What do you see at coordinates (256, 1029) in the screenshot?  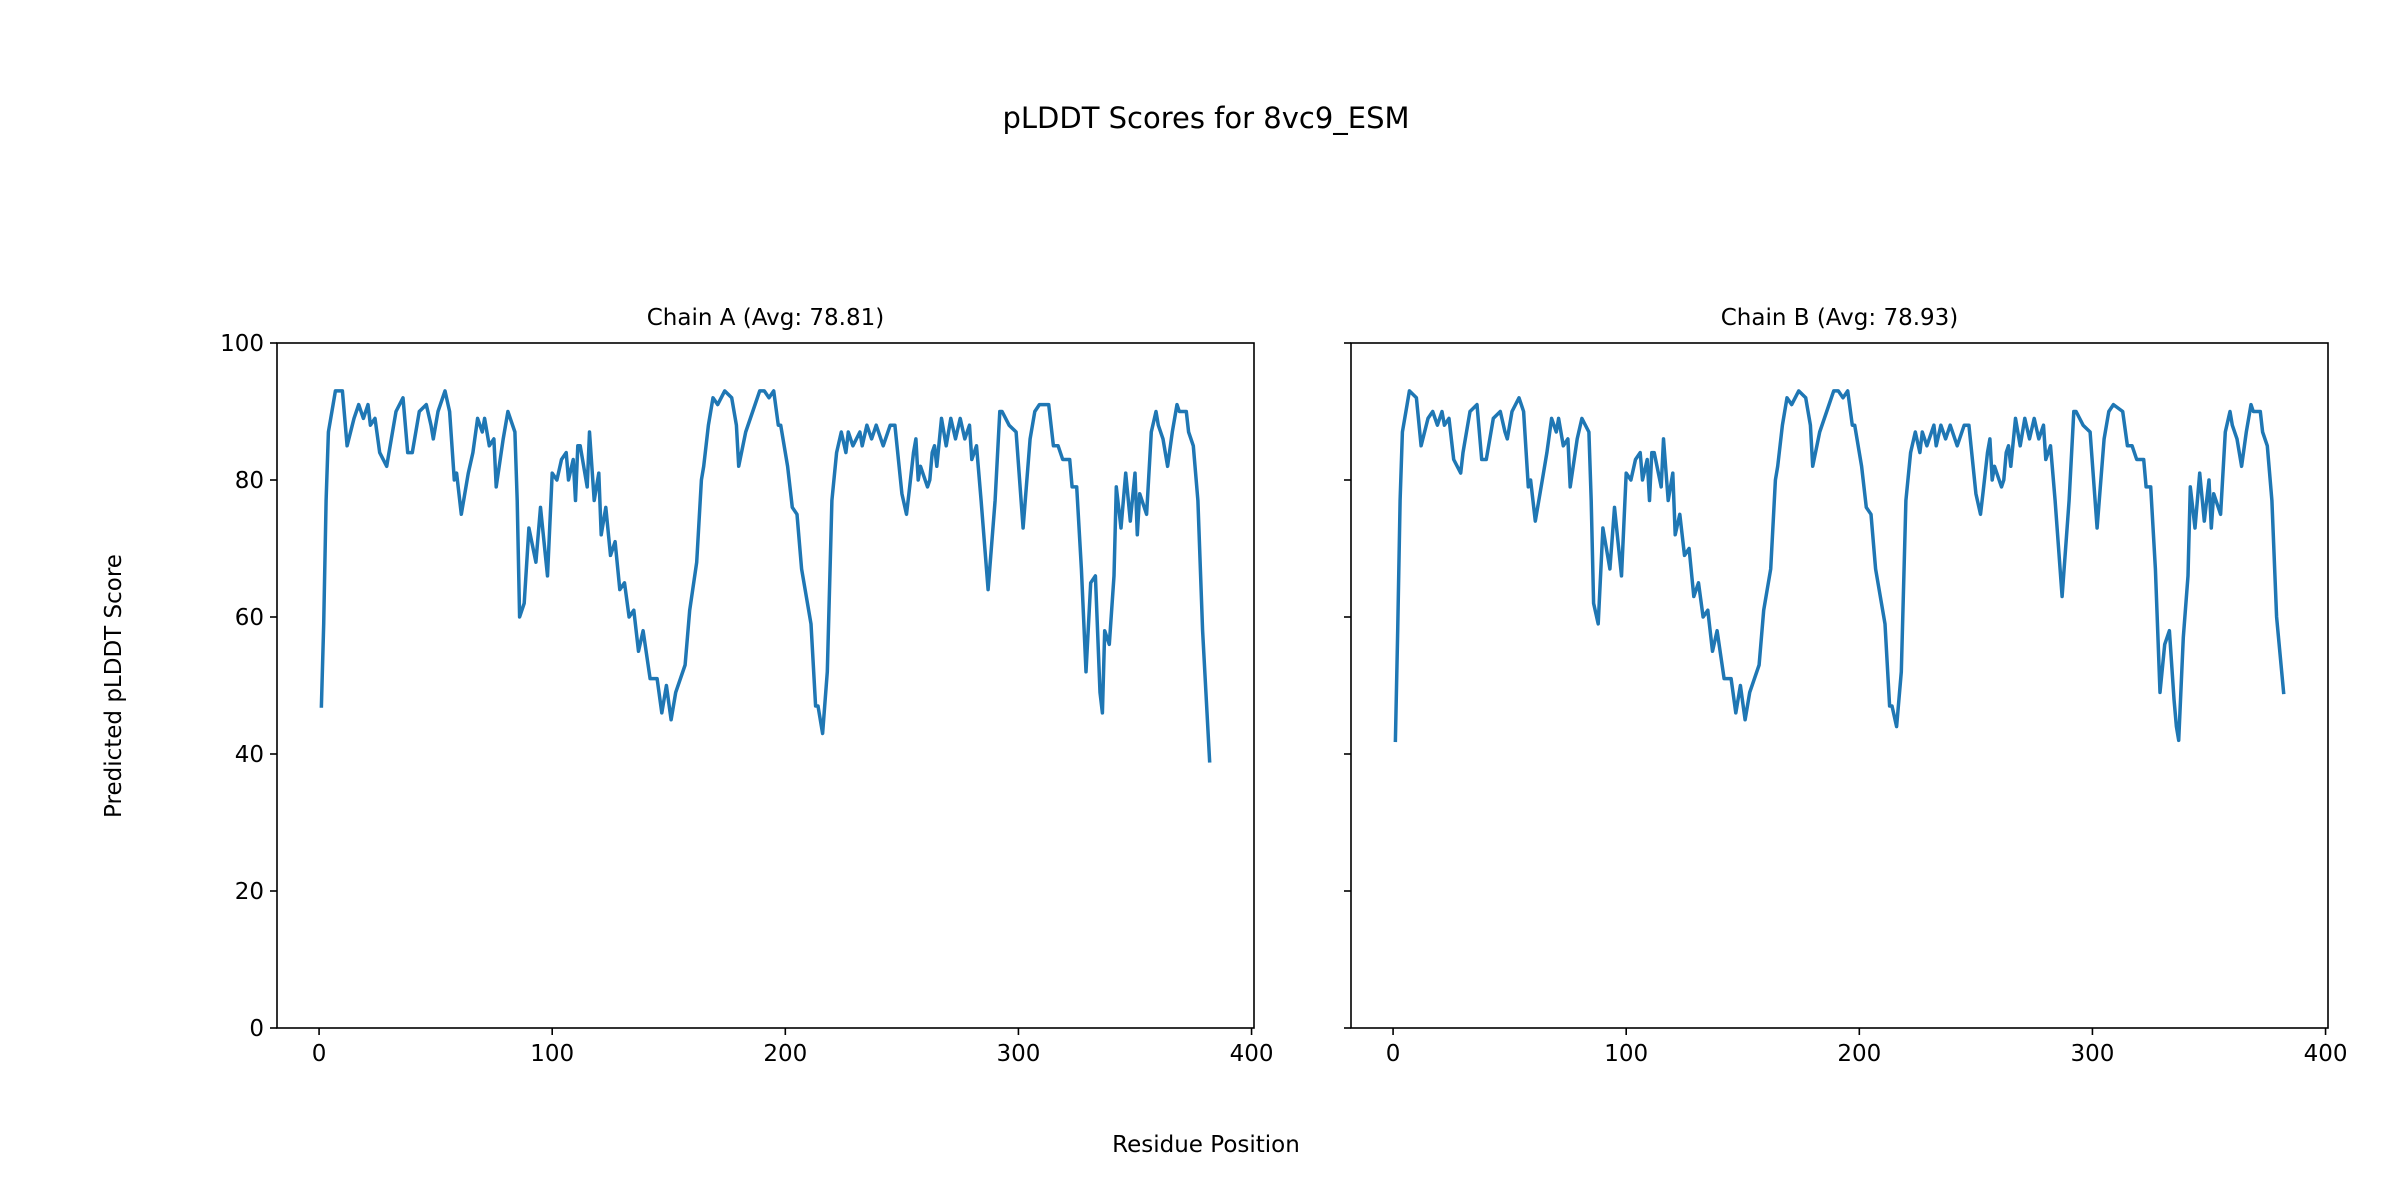 I see `y-tick-label: 0` at bounding box center [256, 1029].